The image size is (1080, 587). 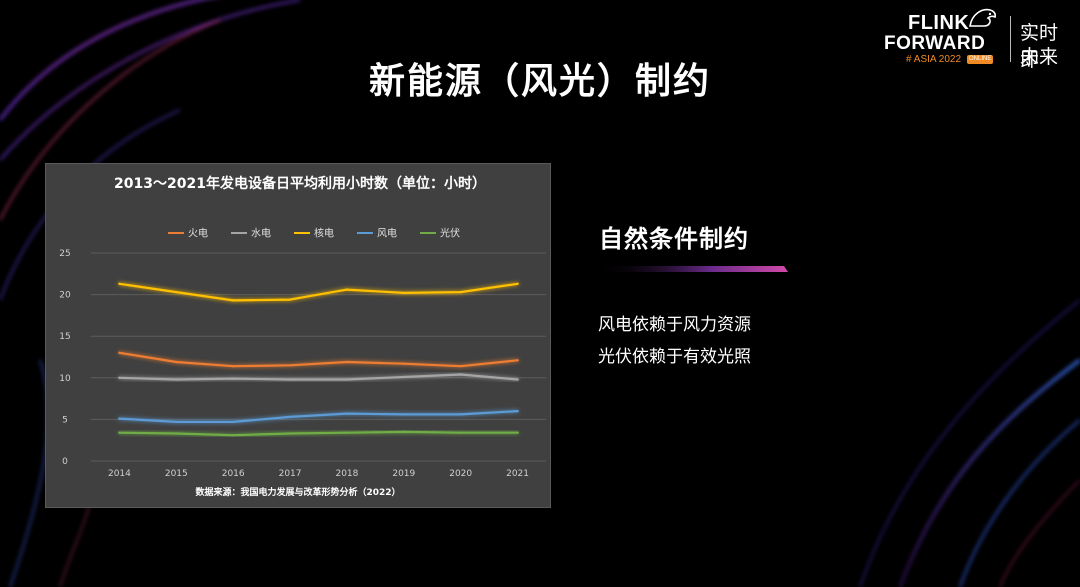 I want to click on legend-label: 光伏, so click(x=450, y=233).